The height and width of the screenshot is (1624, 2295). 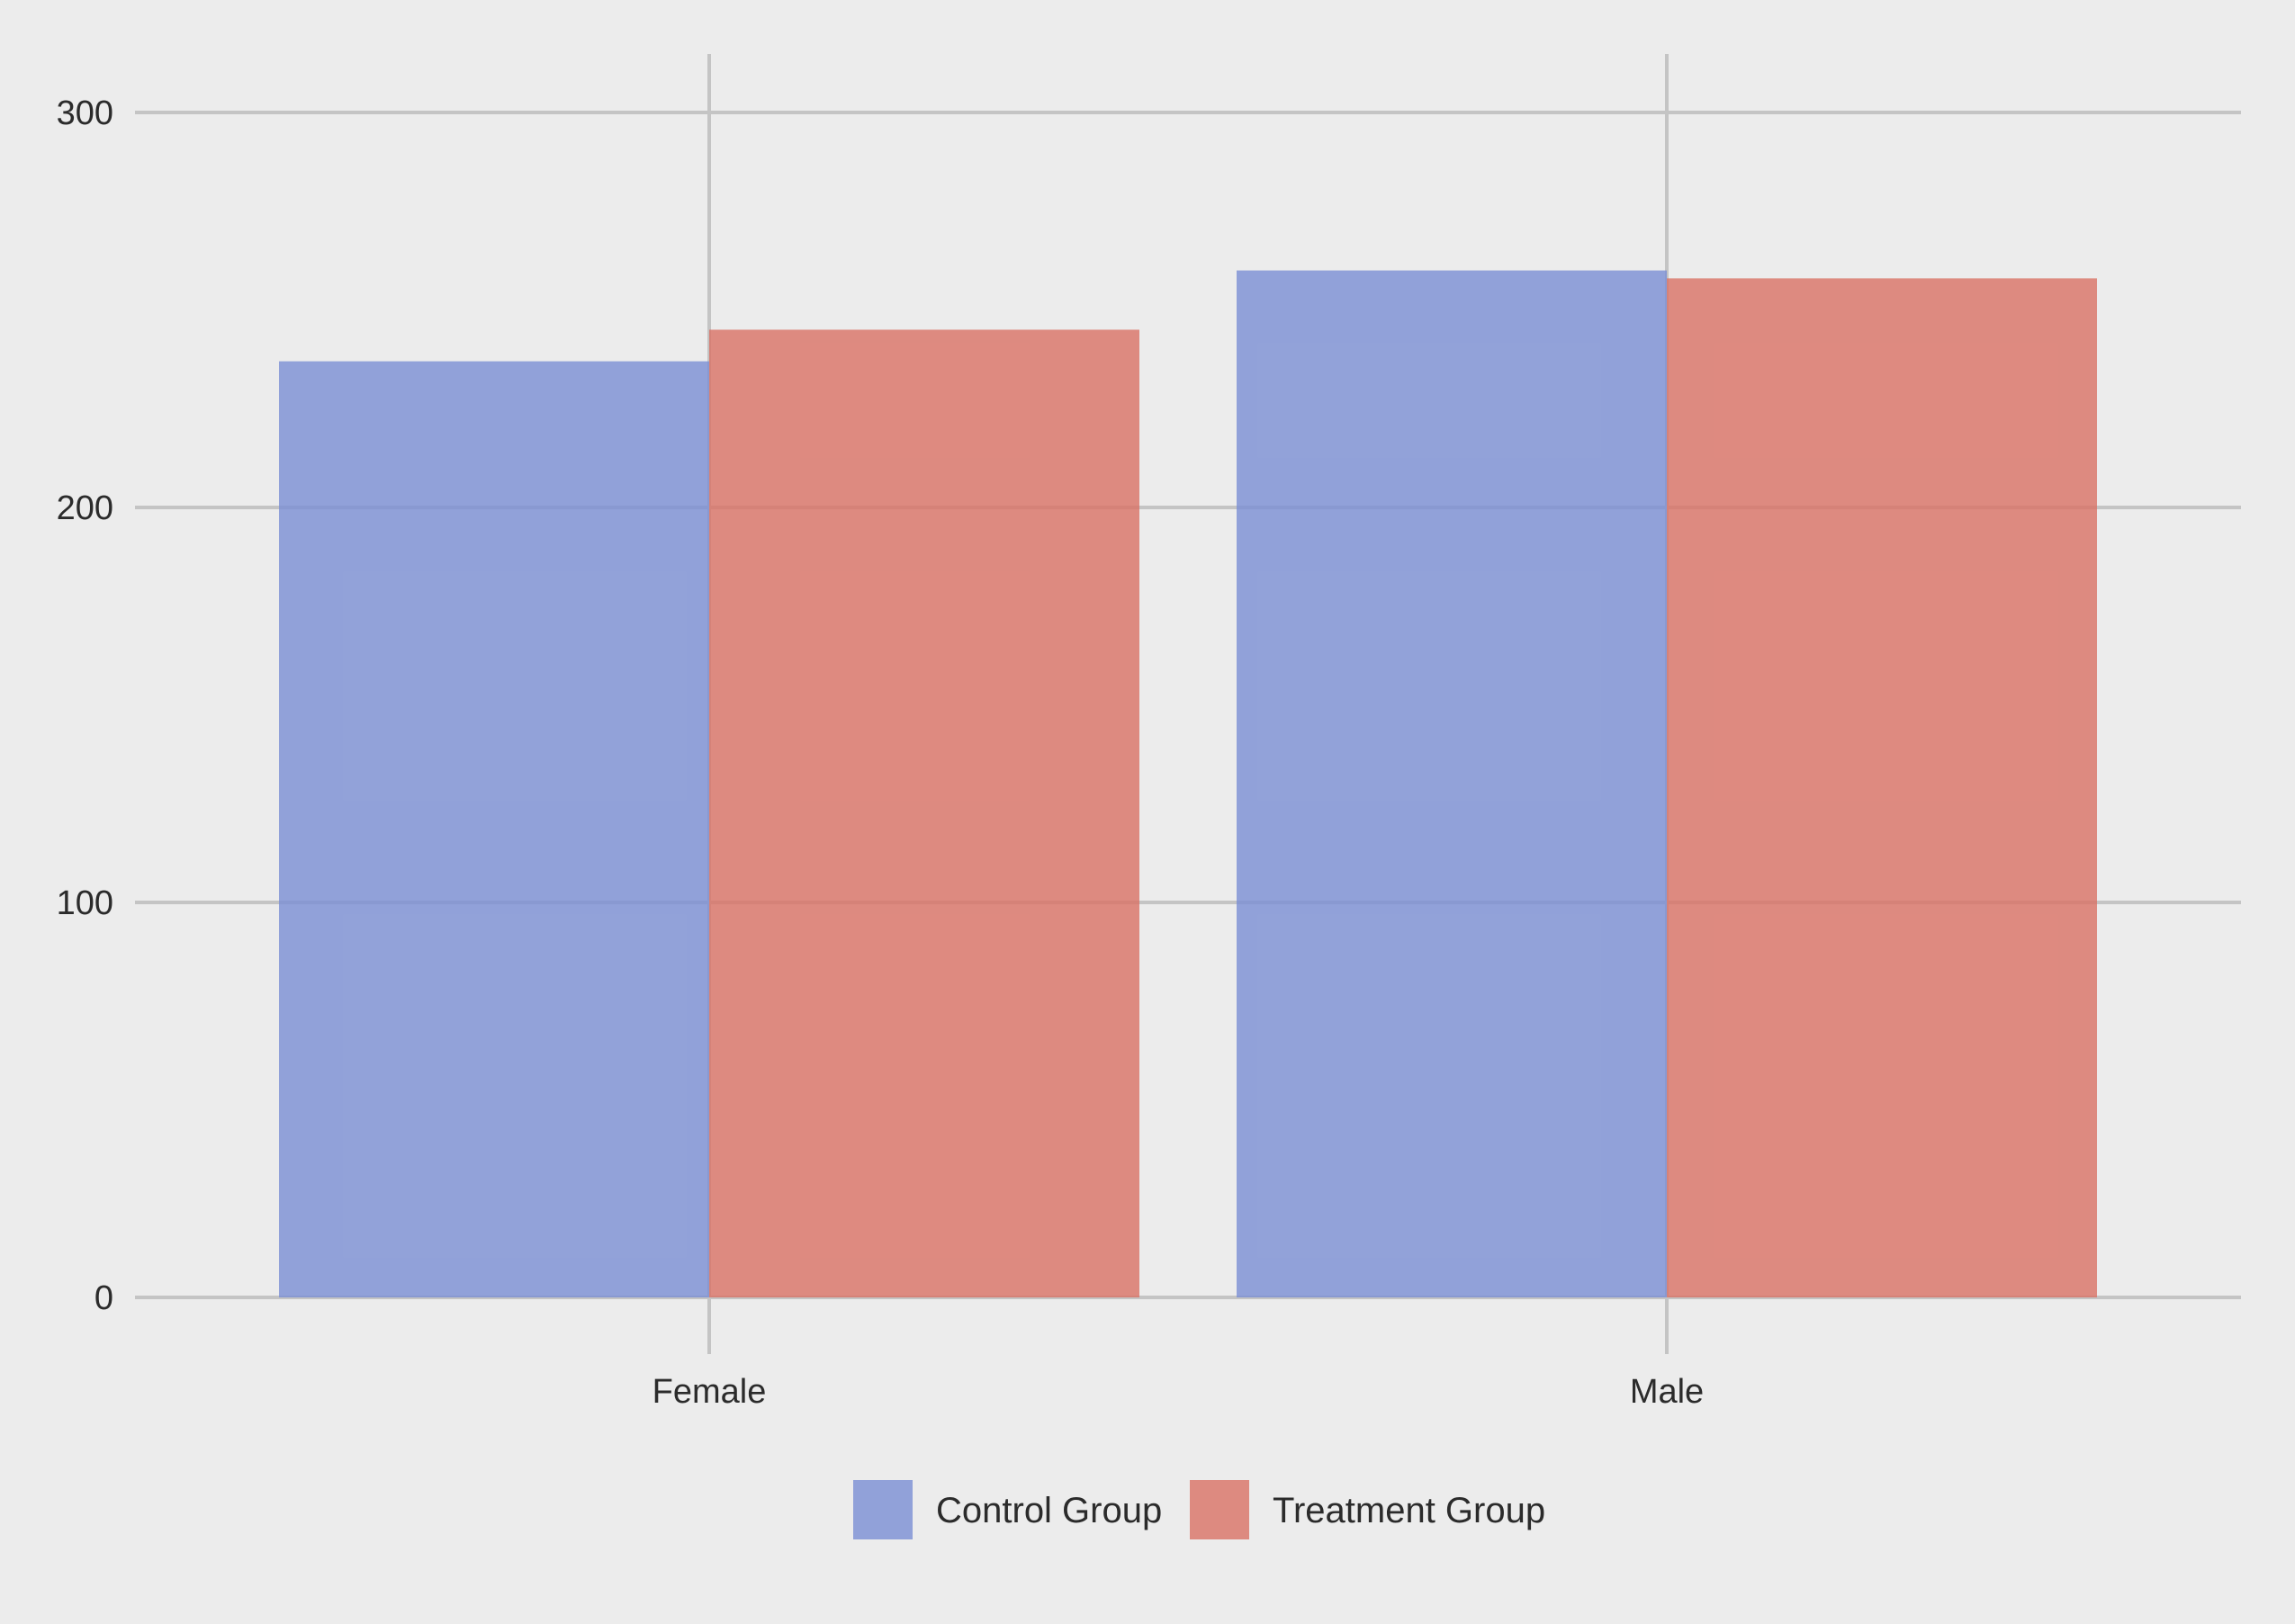 What do you see at coordinates (1049, 1510) in the screenshot?
I see `legend-label: Control Group` at bounding box center [1049, 1510].